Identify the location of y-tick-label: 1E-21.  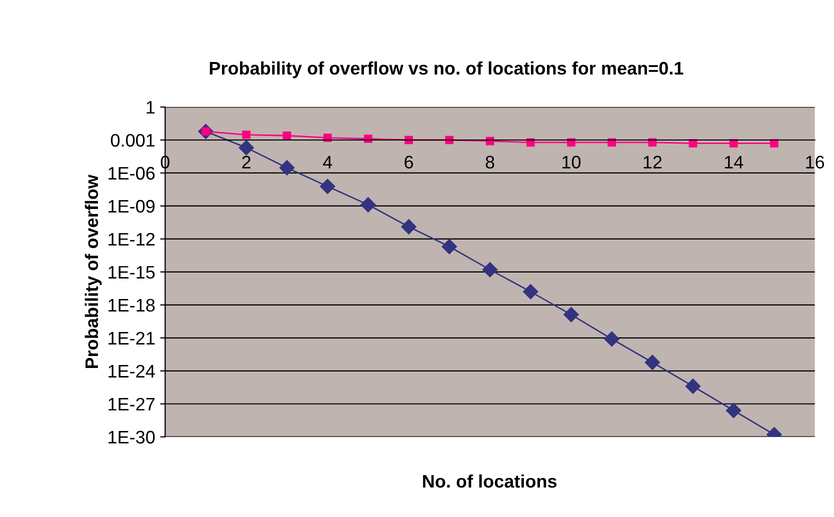
(131, 338).